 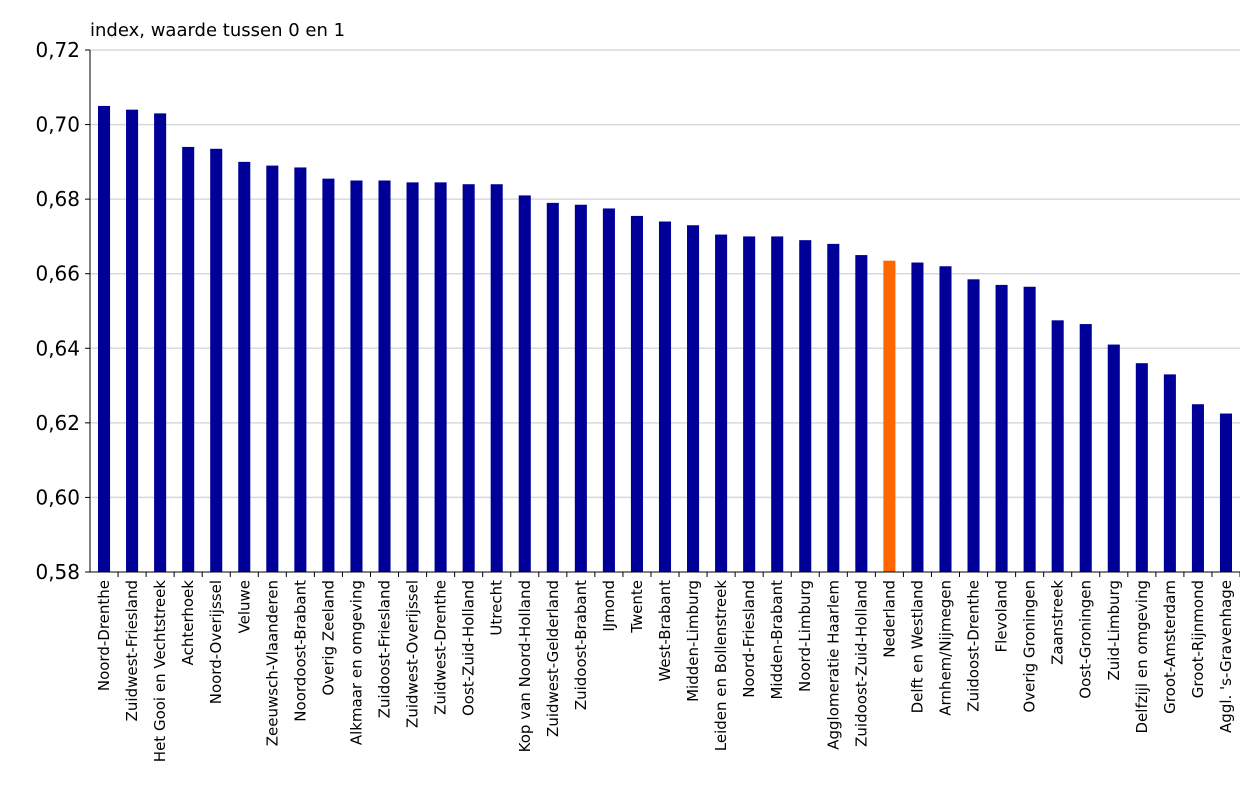 What do you see at coordinates (469, 648) in the screenshot?
I see `x-category-label: Oost-Zuid-Holland` at bounding box center [469, 648].